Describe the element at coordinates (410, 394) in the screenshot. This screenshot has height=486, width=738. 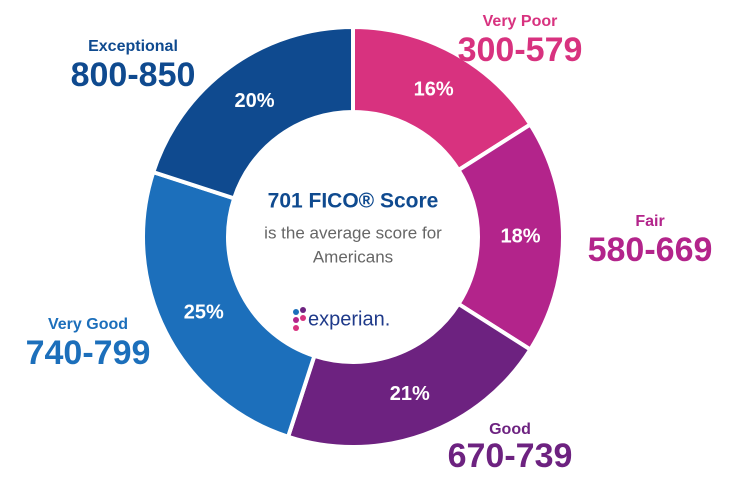
I see `value-label: 21%` at that location.